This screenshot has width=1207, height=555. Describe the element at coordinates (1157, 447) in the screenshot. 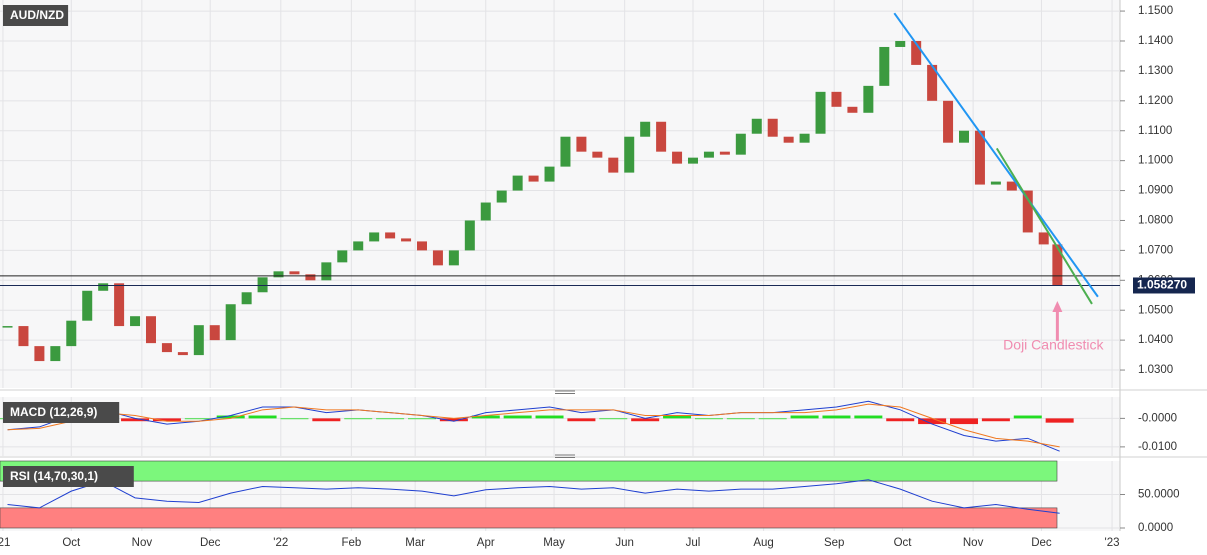

I see `y-tick-label: -0.0100` at that location.